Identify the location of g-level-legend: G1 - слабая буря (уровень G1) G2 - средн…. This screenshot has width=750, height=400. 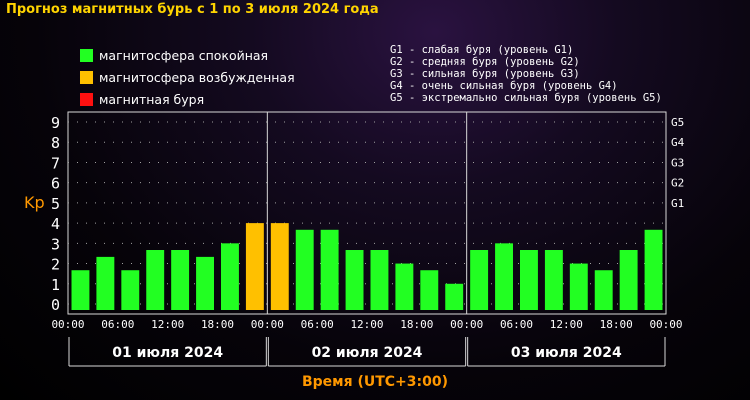
(526, 74).